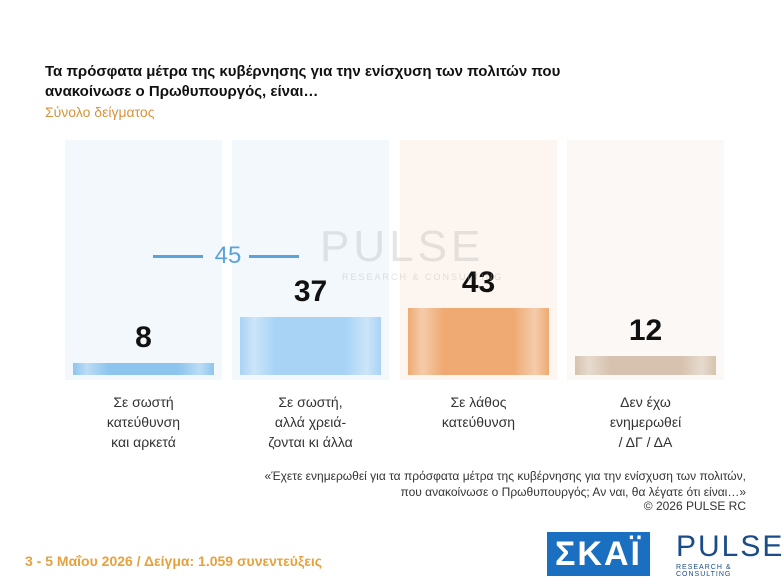 The height and width of the screenshot is (585, 784). Describe the element at coordinates (310, 422) in the screenshot. I see `category-label: Σε σωστή, αλλά χρειά- ζονται κι άλλα` at that location.